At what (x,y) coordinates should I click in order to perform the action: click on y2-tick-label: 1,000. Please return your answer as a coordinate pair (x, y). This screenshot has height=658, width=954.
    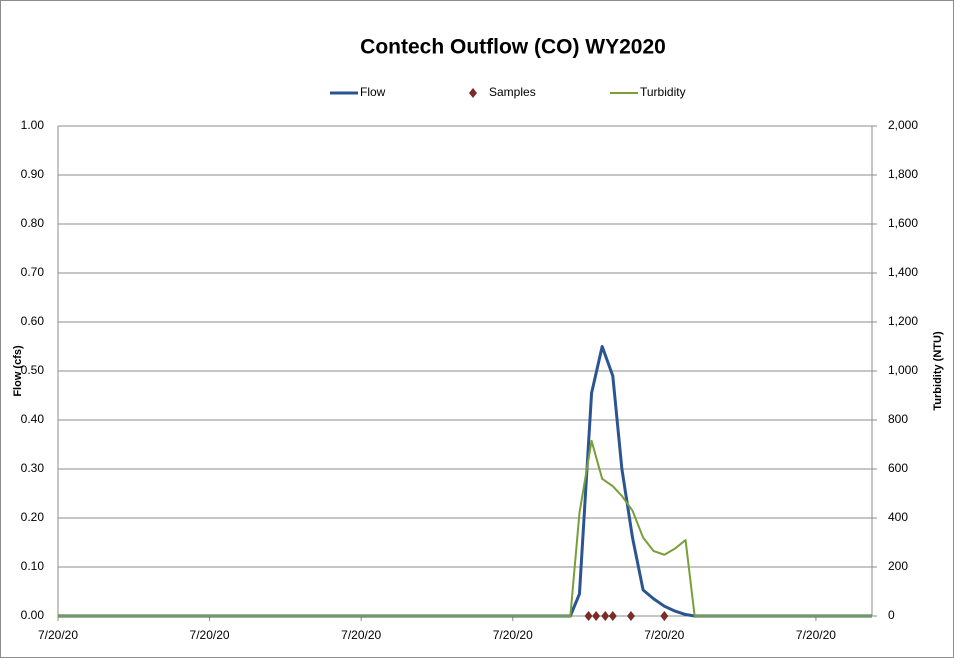
    Looking at the image, I should click on (903, 370).